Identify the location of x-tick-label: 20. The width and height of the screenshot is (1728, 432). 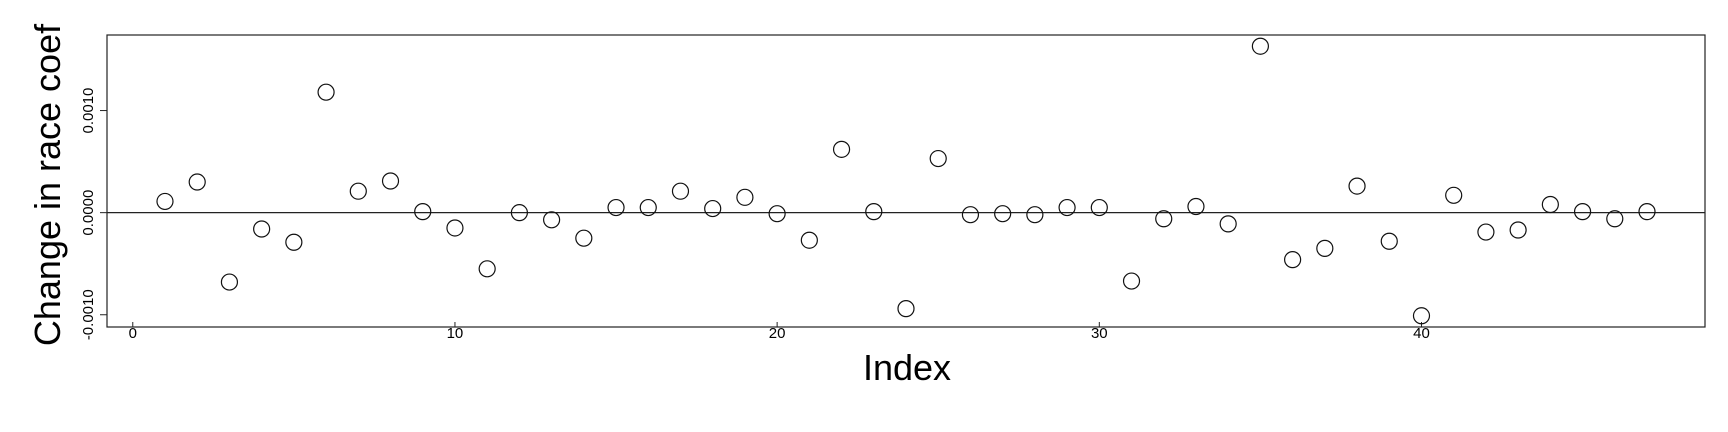
(777, 333).